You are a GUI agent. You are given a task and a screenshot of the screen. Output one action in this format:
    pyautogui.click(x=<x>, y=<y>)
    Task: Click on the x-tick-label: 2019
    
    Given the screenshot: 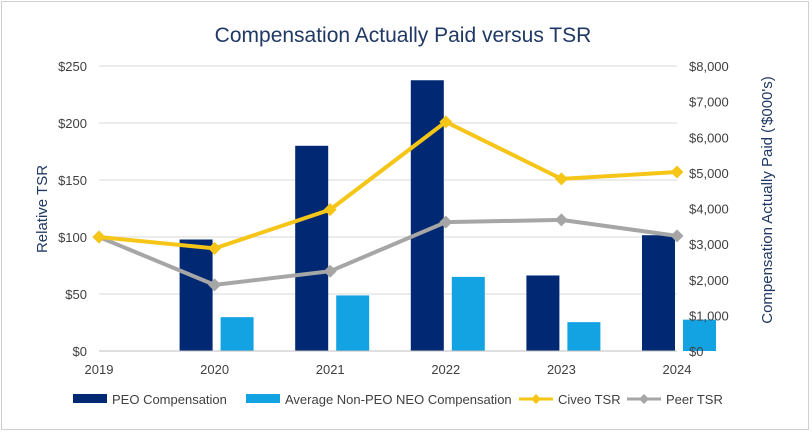 What is the action you would take?
    pyautogui.click(x=99, y=369)
    